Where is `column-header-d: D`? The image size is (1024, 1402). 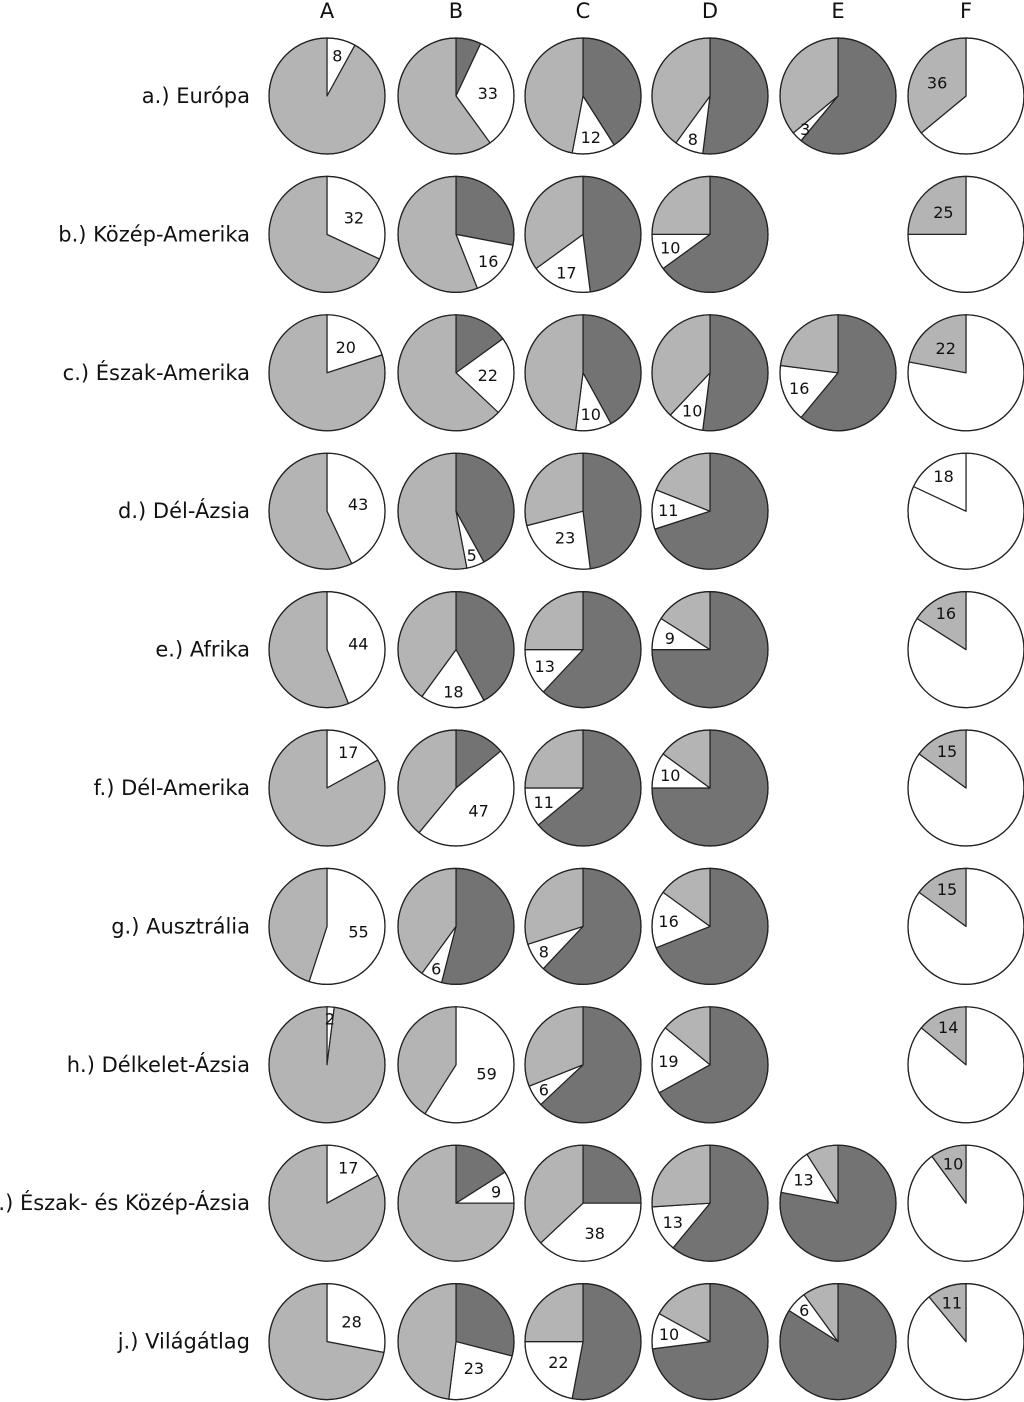
column-header-d: D is located at coordinates (710, 11).